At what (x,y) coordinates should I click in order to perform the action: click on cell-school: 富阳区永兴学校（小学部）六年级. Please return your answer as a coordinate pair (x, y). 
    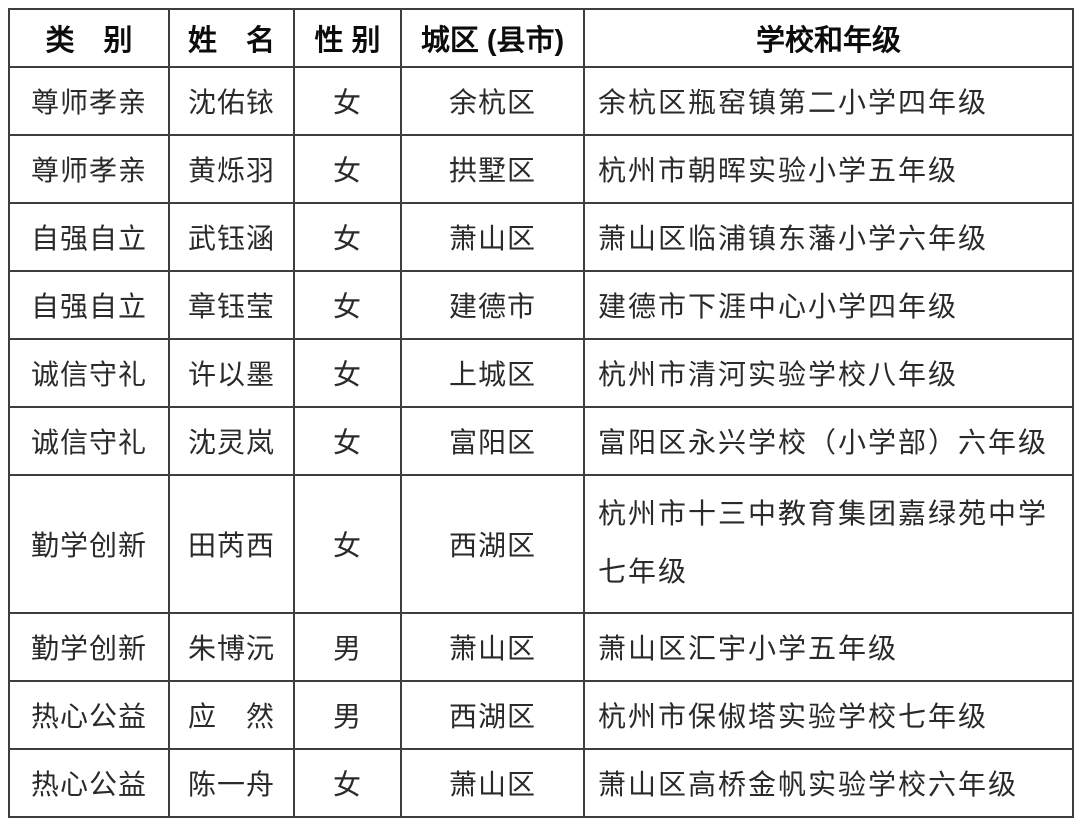
    Looking at the image, I should click on (828, 441).